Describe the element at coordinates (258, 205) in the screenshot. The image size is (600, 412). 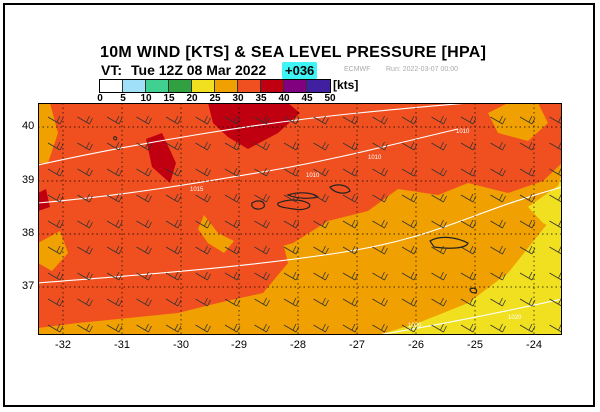
I see `island-faial` at that location.